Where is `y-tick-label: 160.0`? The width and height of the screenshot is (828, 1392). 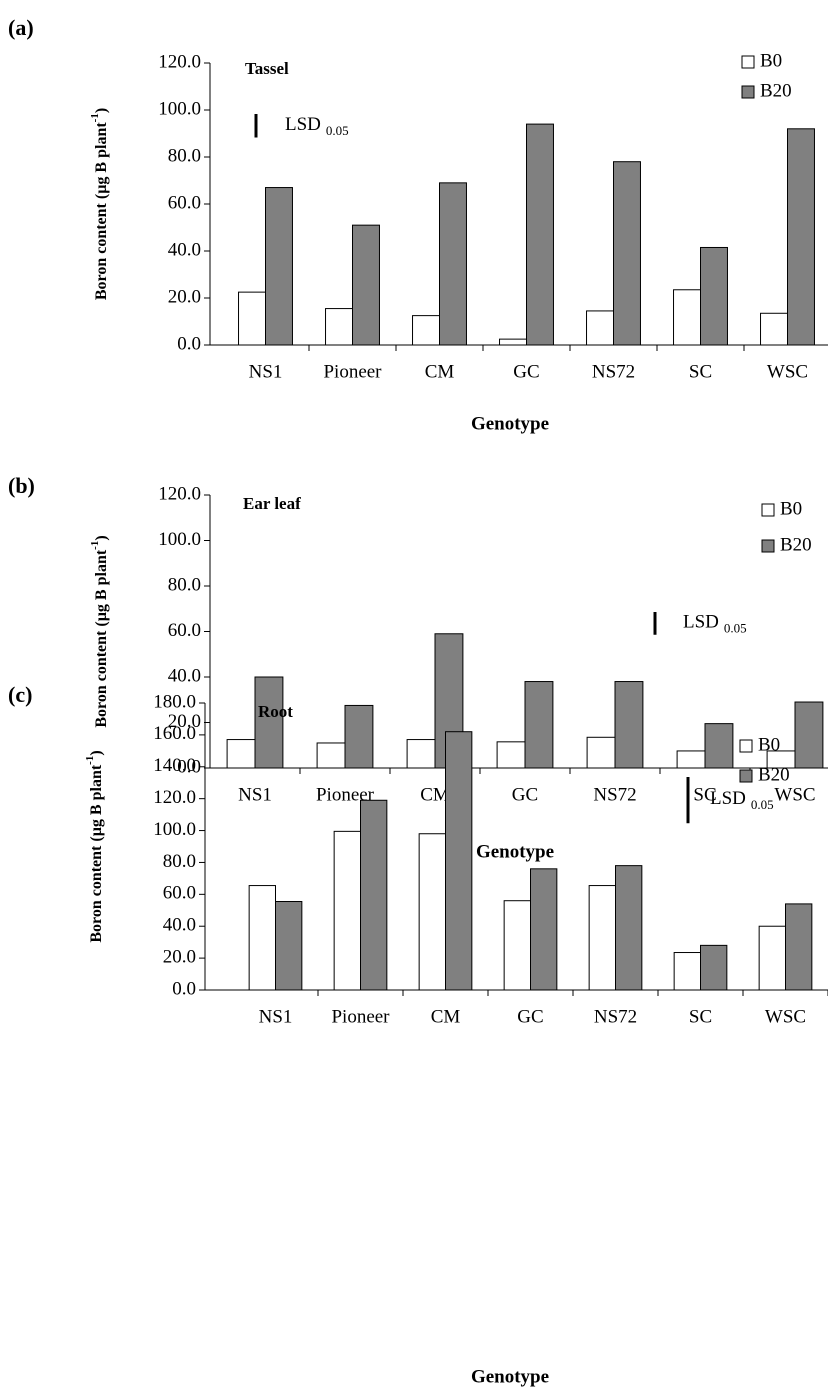
y-tick-label: 160.0 is located at coordinates (174, 733).